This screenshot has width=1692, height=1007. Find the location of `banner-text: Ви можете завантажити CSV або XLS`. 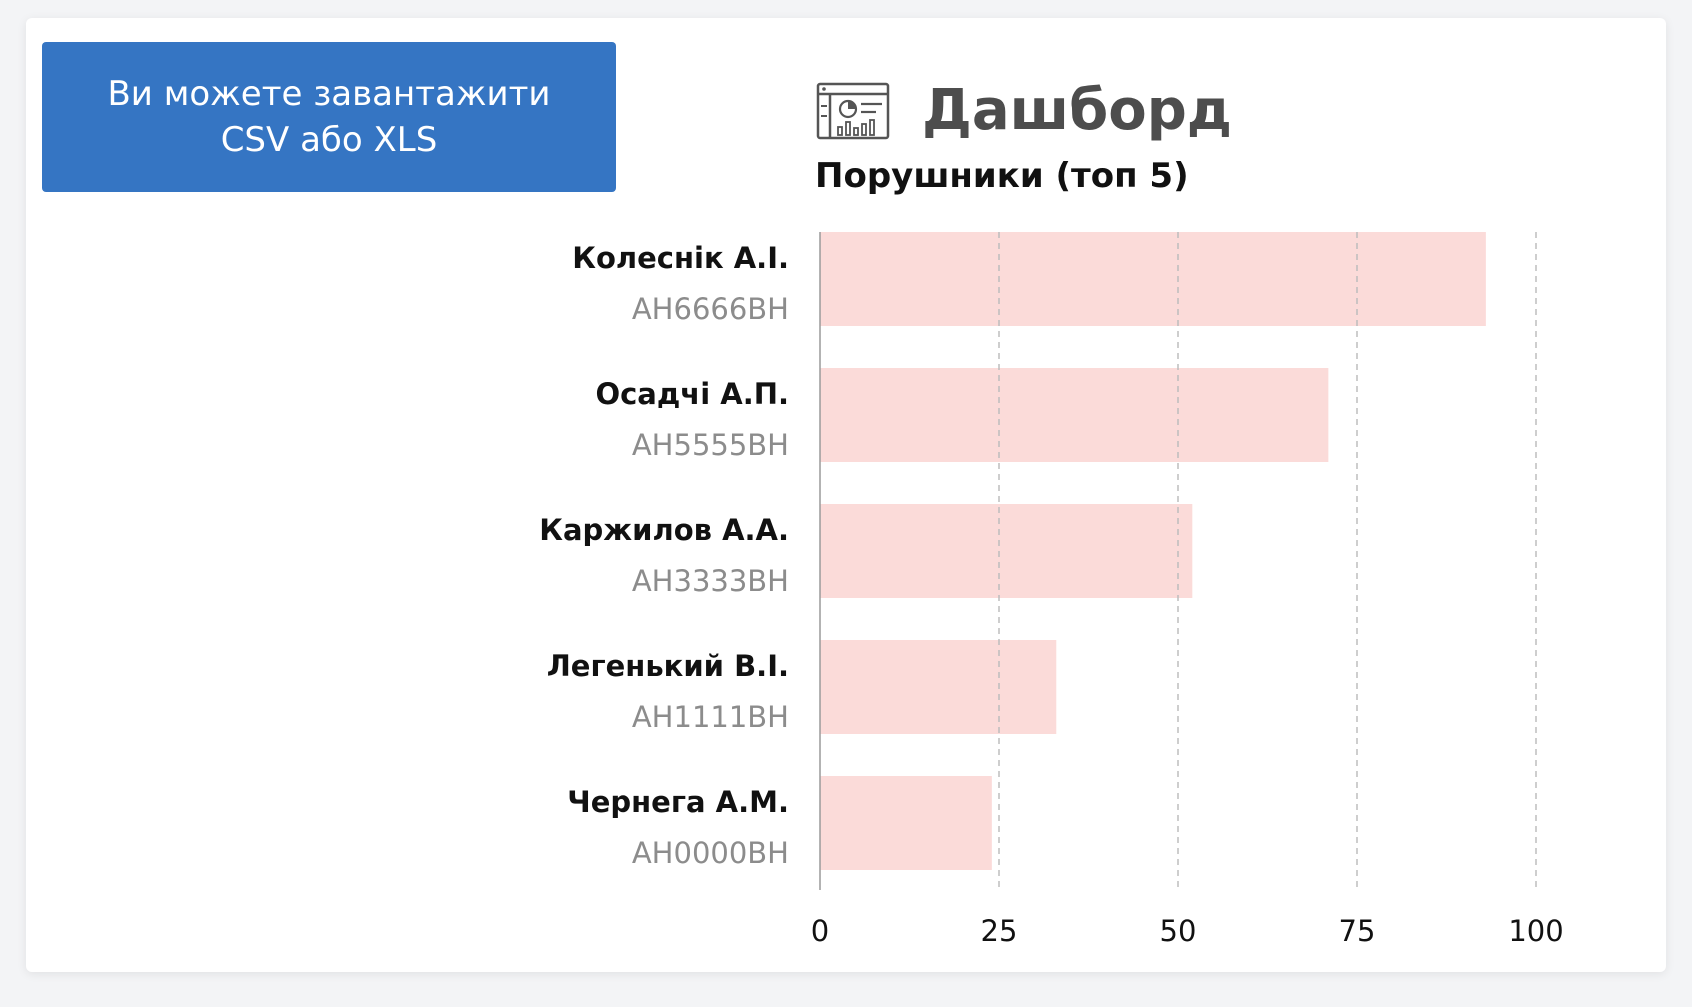

banner-text: Ви можете завантажити CSV або XLS is located at coordinates (329, 117).